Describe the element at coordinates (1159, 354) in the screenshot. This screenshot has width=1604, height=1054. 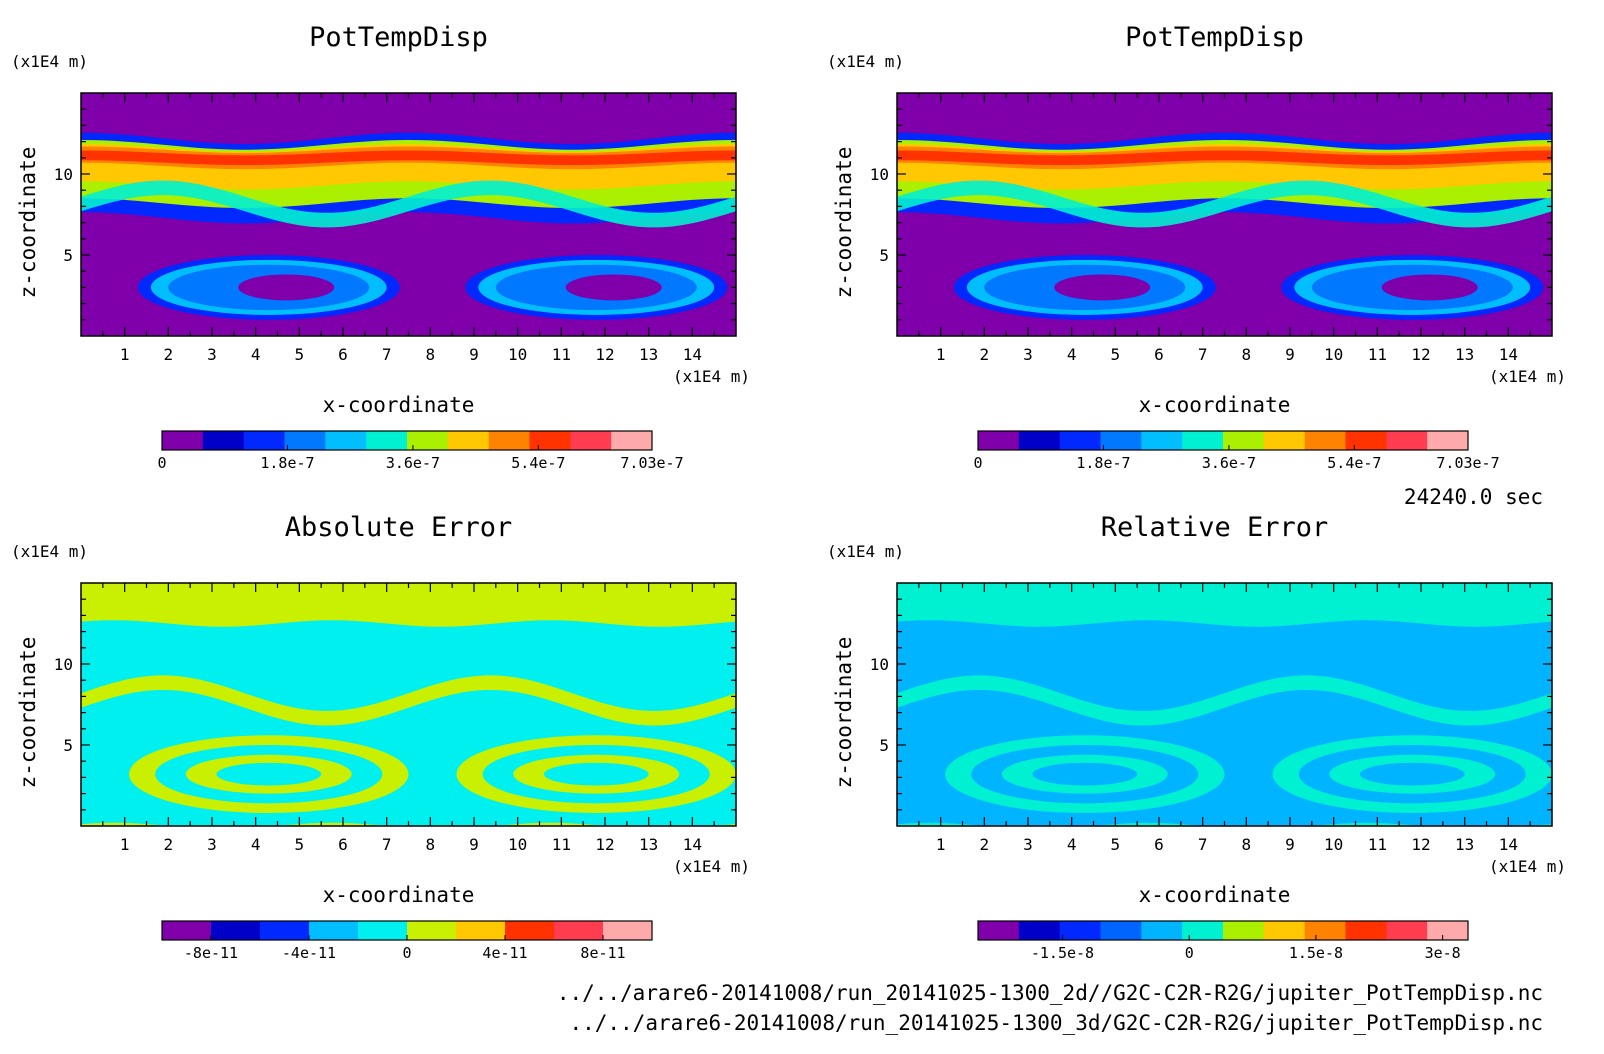
I see `x-tick-label: 6` at that location.